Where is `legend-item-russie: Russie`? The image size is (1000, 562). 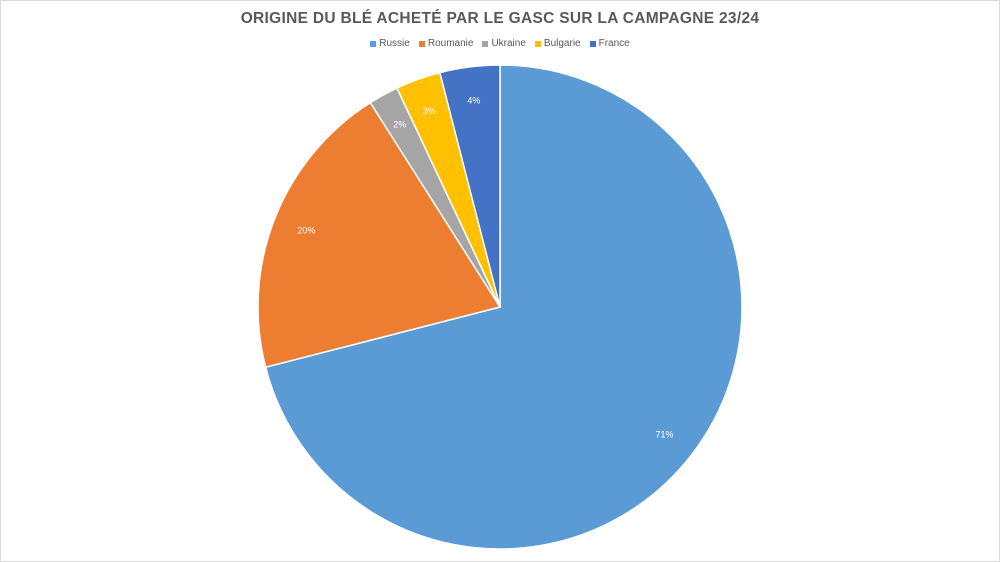 legend-item-russie: Russie is located at coordinates (390, 43).